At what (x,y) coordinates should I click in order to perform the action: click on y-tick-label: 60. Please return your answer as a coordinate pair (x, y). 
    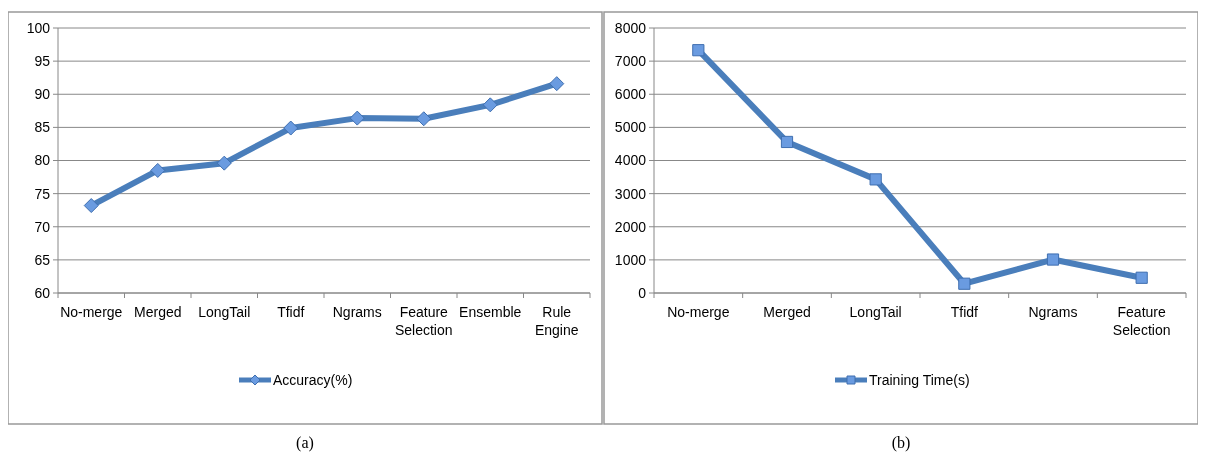
    Looking at the image, I should click on (42, 292).